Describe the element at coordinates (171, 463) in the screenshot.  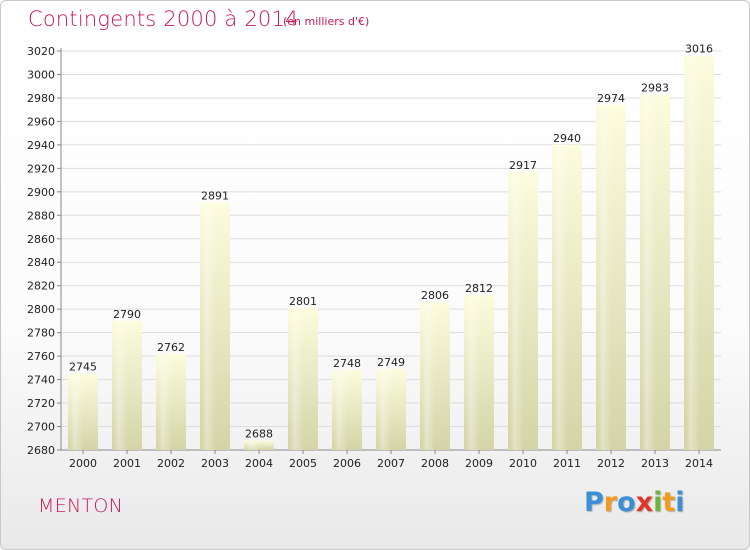
I see `x-tick-label: 2002` at that location.